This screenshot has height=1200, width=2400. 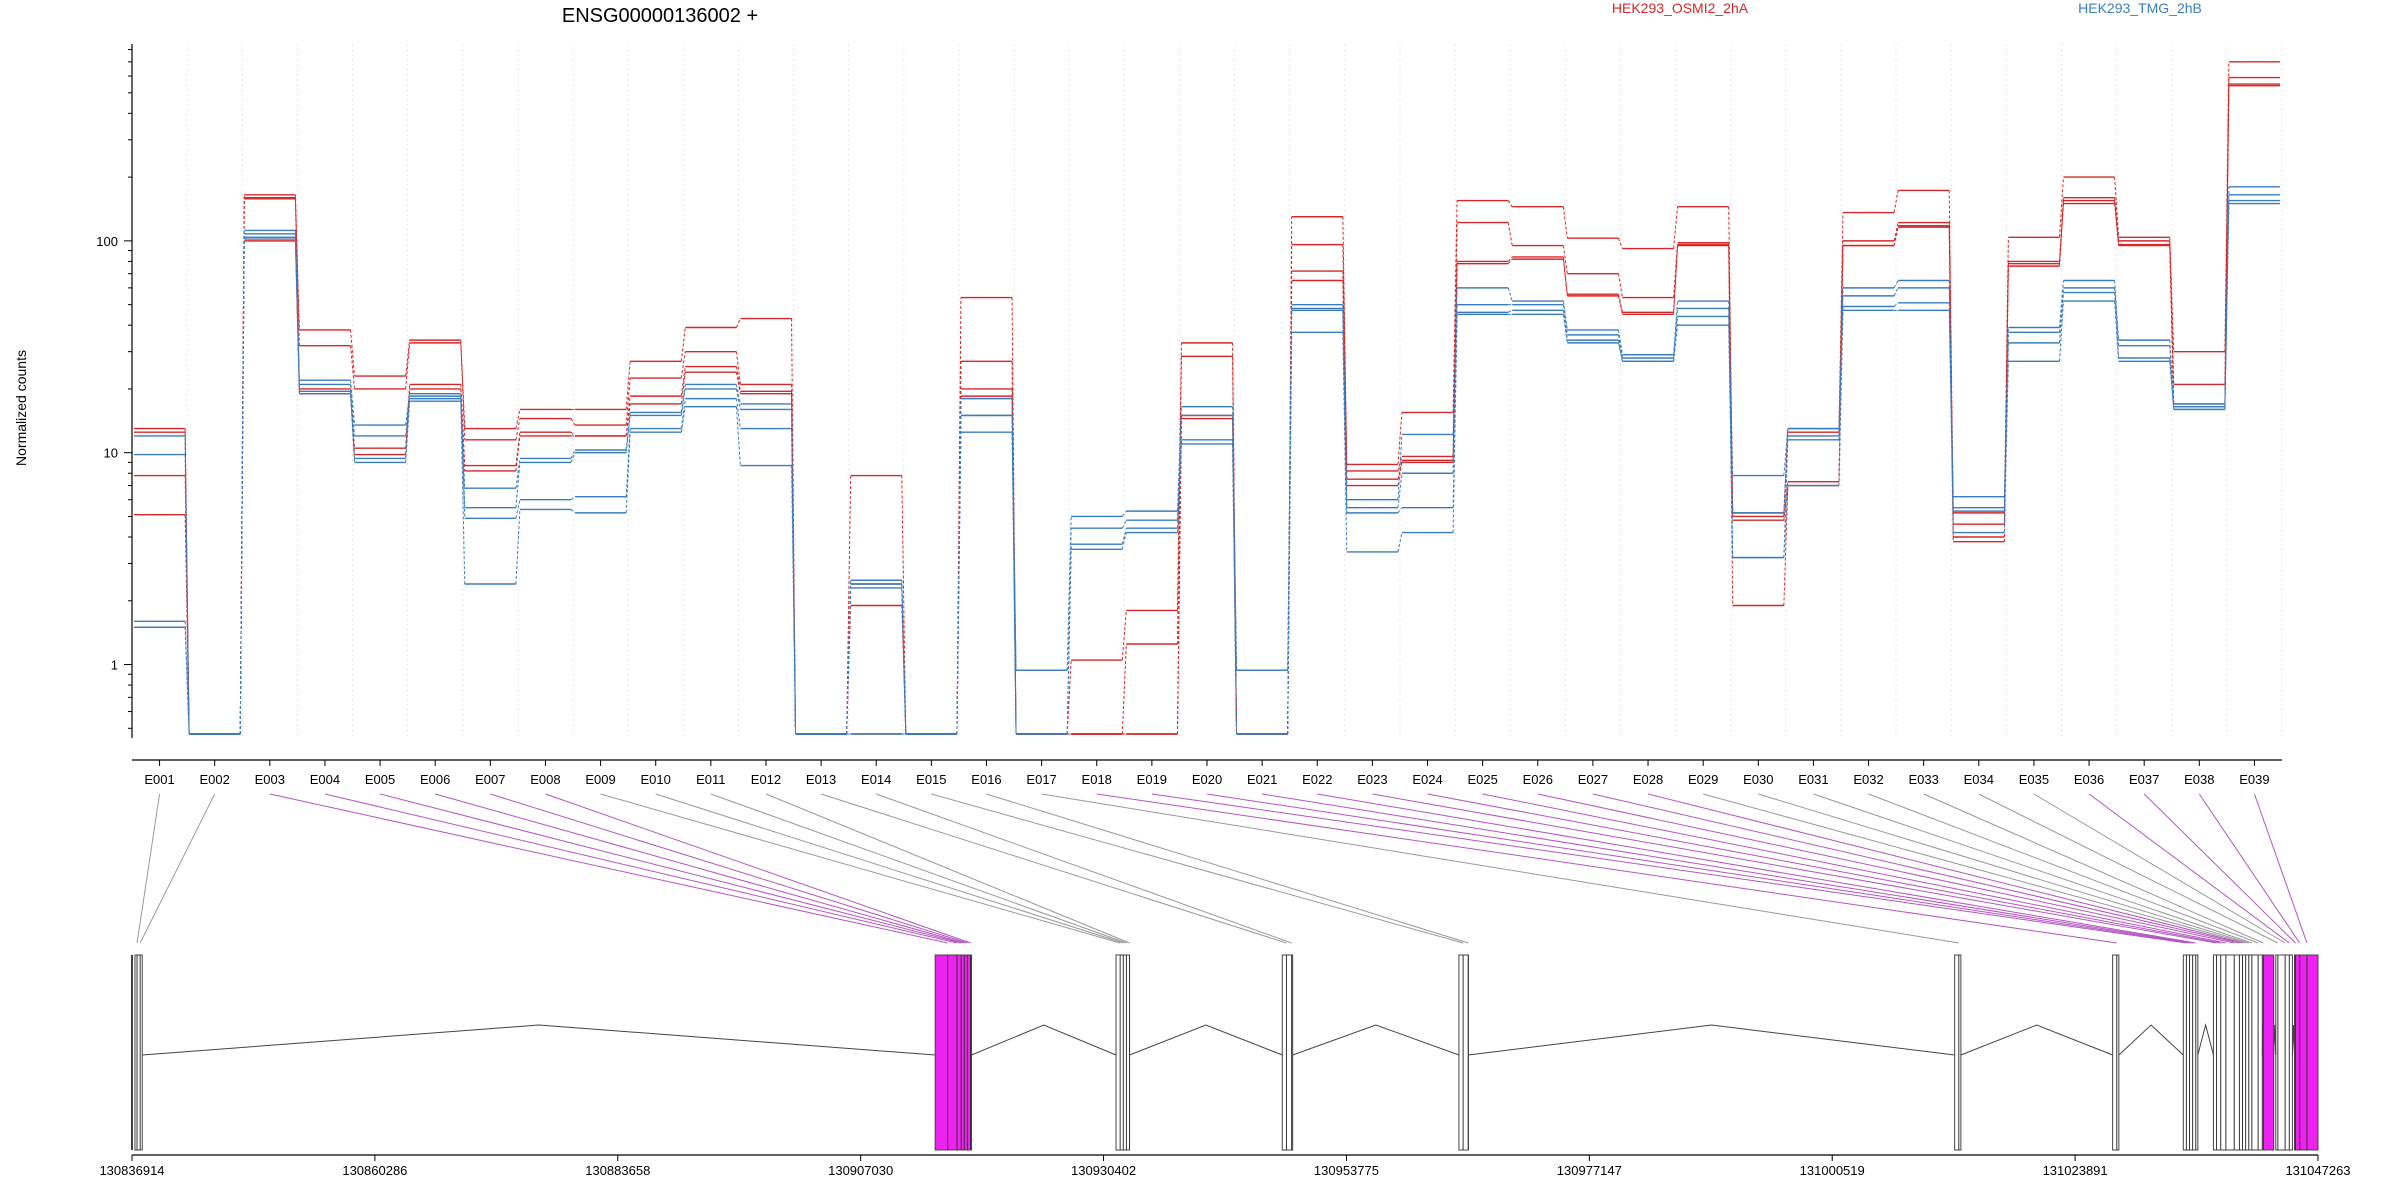 What do you see at coordinates (2140, 8) in the screenshot?
I see `legend-entry-tmg: HEK293_TMG_2hB` at bounding box center [2140, 8].